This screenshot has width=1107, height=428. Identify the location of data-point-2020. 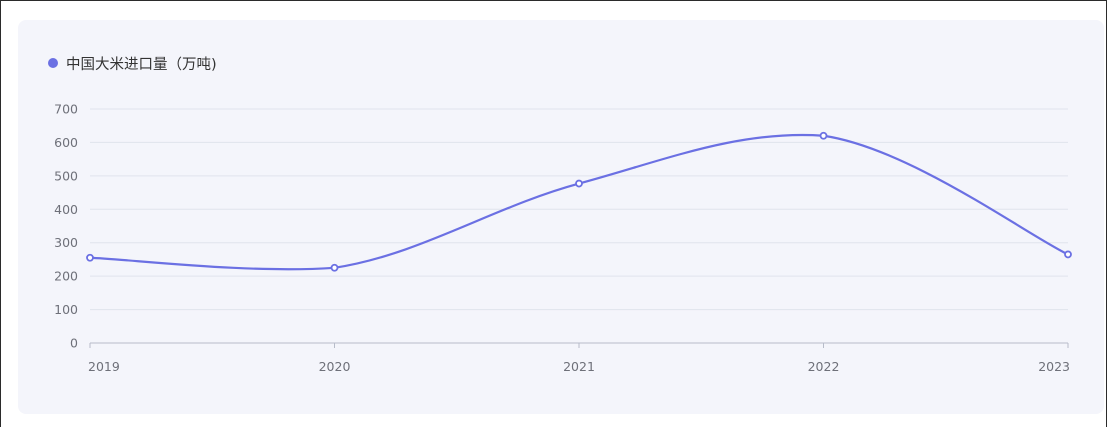
(334, 267).